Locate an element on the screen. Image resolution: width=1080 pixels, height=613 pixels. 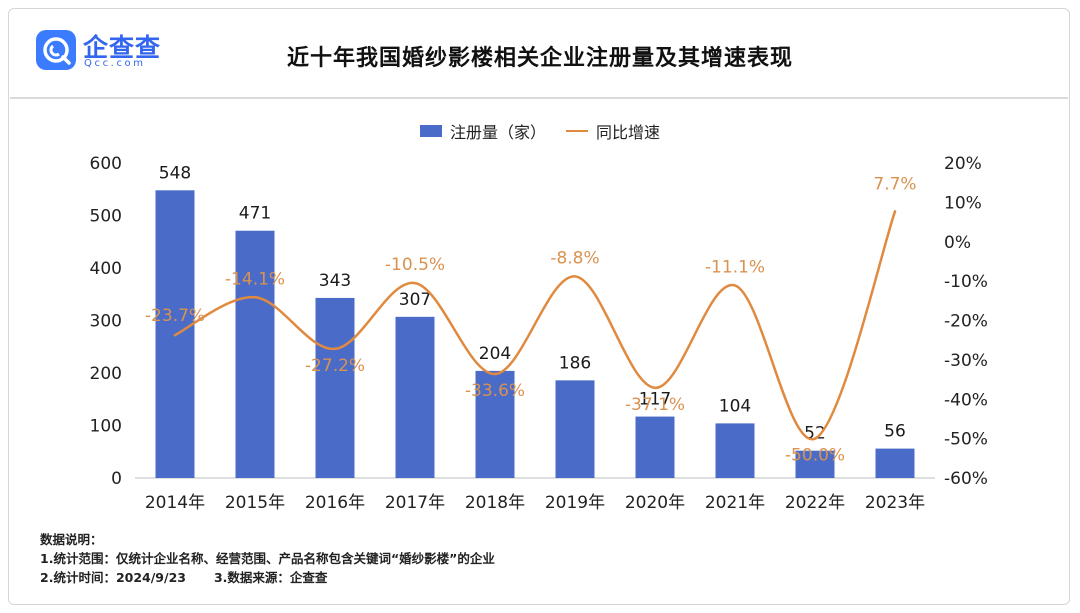
x-tick-label: 2017年 is located at coordinates (415, 503).